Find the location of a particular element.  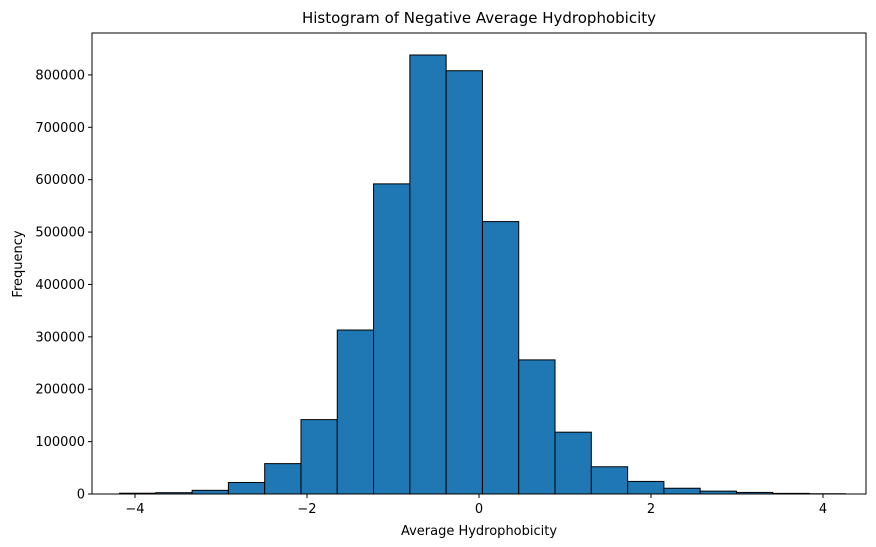

x-tick-label: 2 is located at coordinates (651, 509).